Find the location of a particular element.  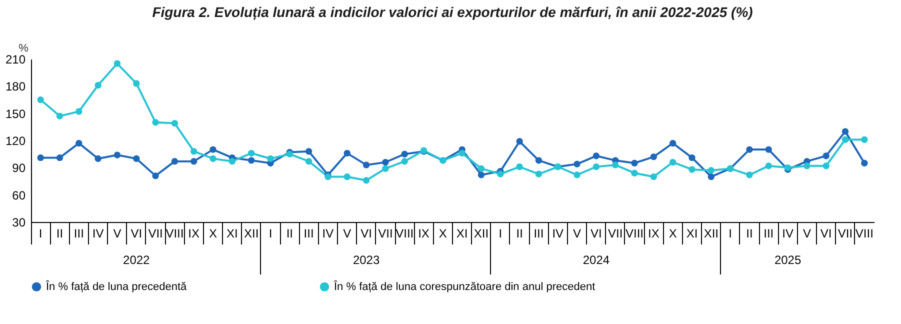

chart-title: Figura 2. Evoluția lunară a indicilor valorici ai exporturilor de mărfuri, în anii 2022-2025 (%) is located at coordinates (453, 12).